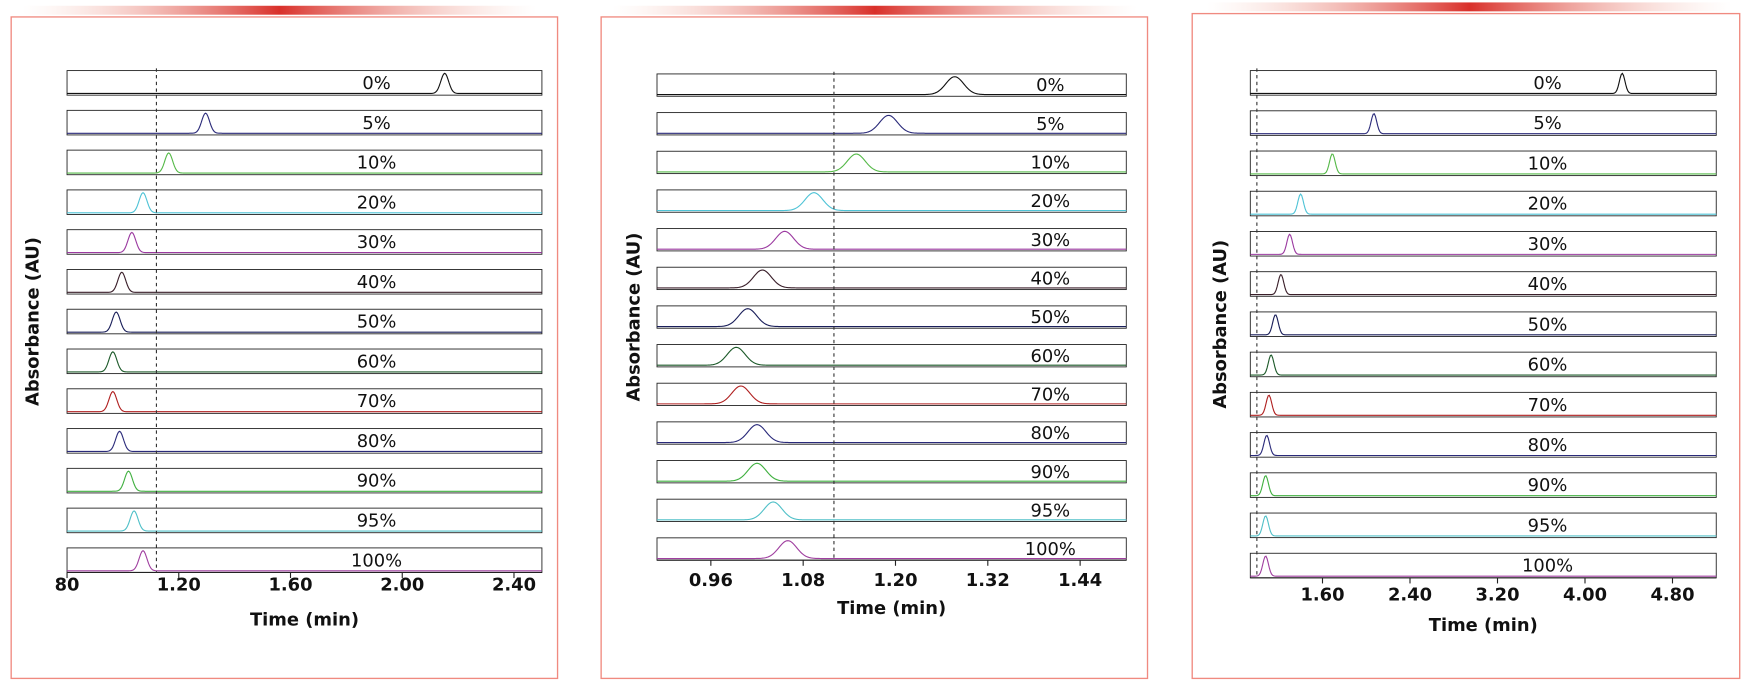 The image size is (1752, 692). What do you see at coordinates (1050, 240) in the screenshot?
I see `trace-label: 30%` at bounding box center [1050, 240].